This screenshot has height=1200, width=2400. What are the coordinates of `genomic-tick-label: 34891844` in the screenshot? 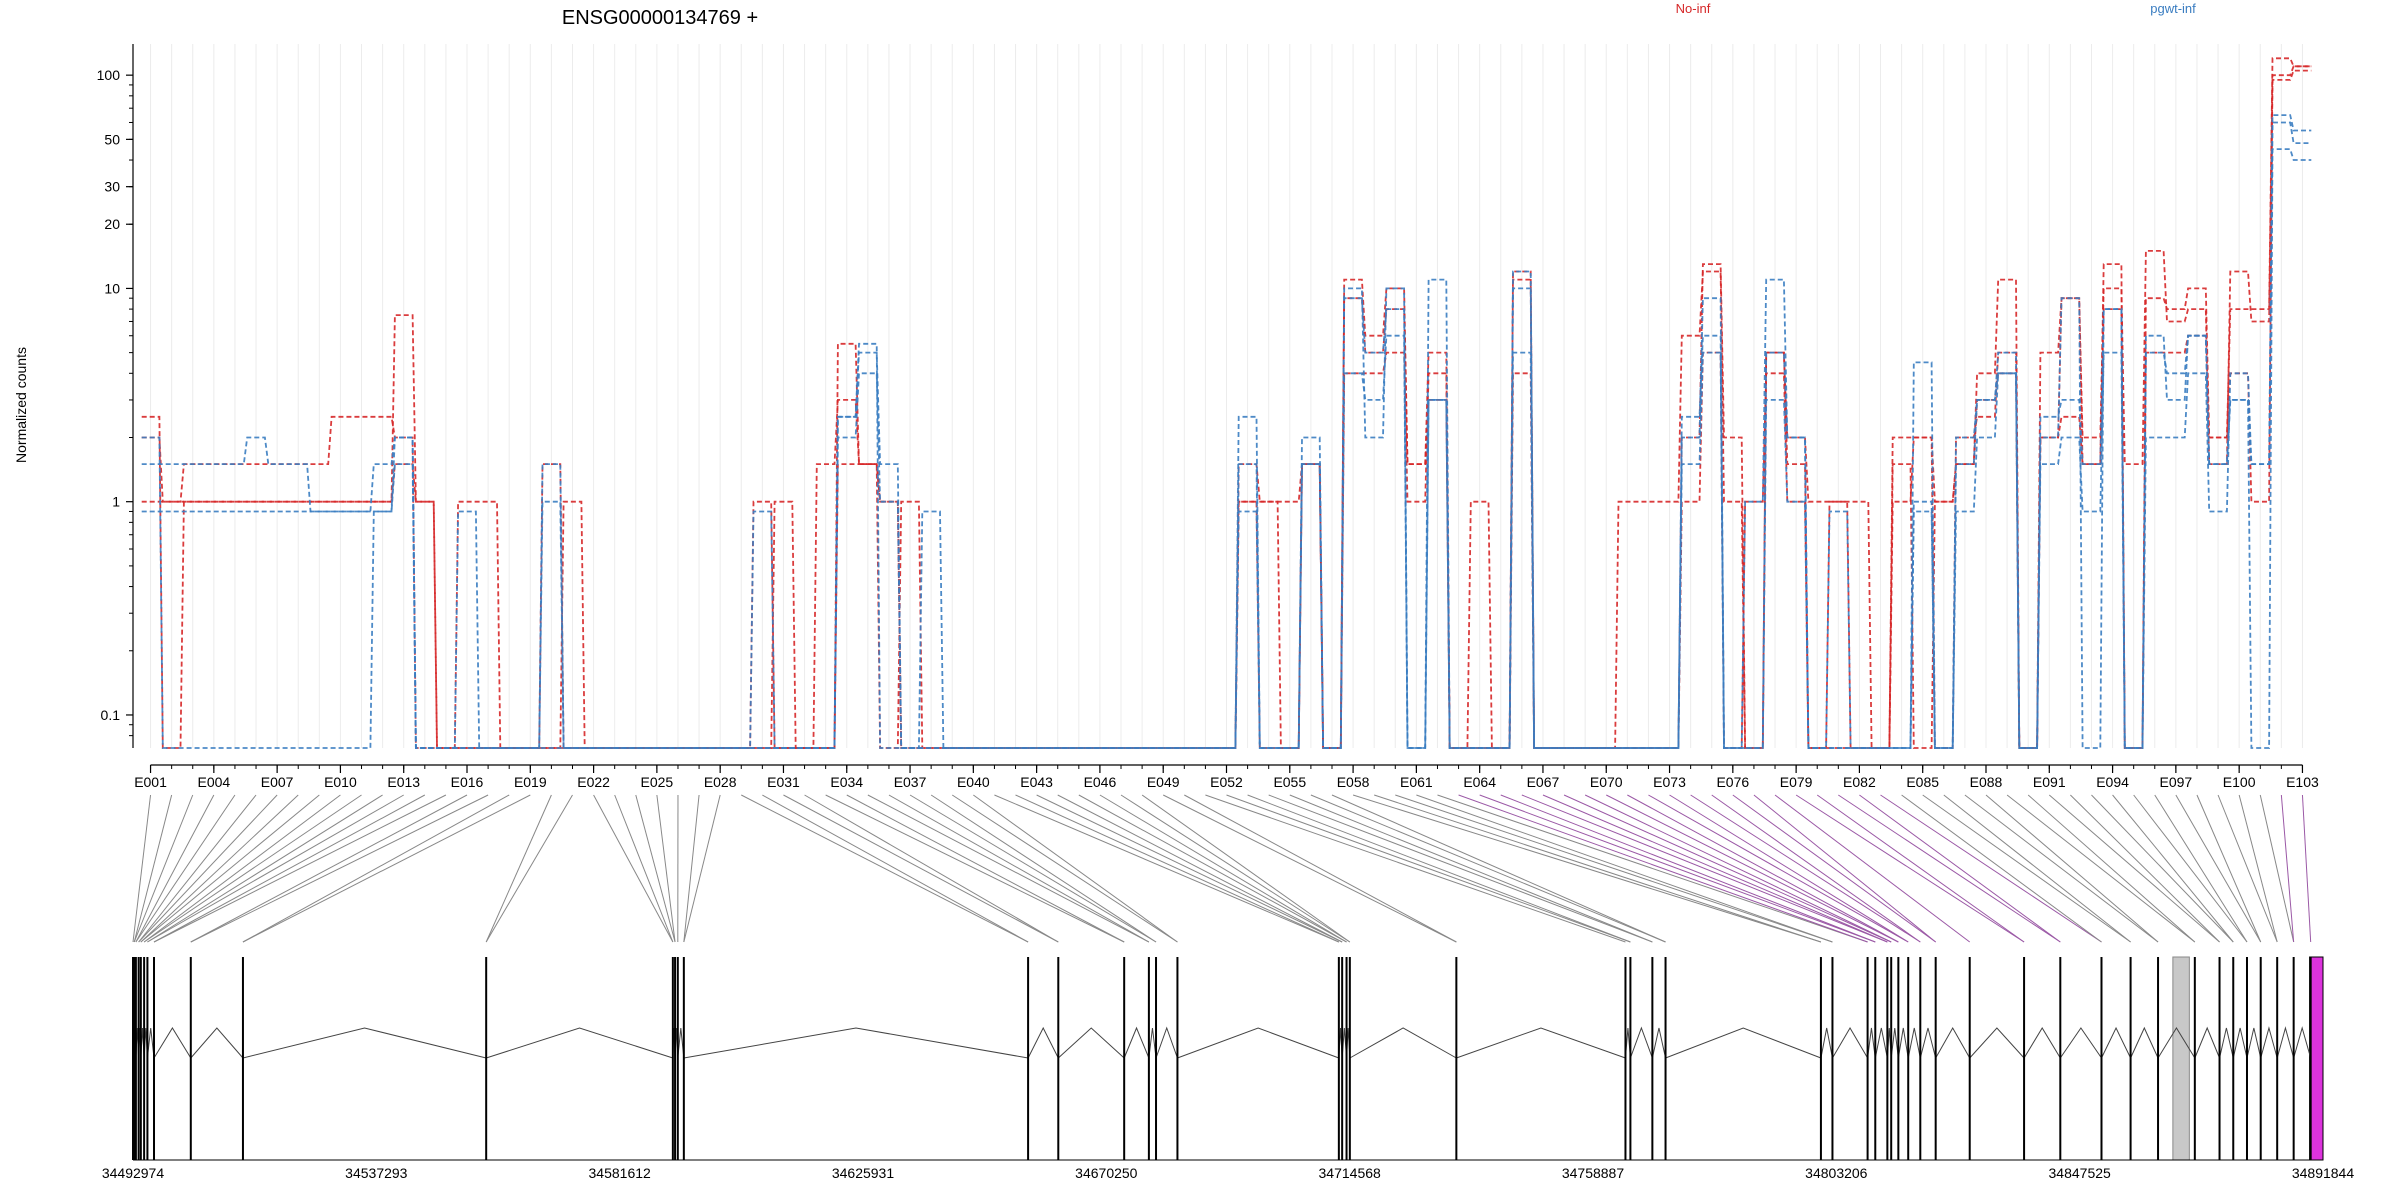 It's located at (2323, 1173).